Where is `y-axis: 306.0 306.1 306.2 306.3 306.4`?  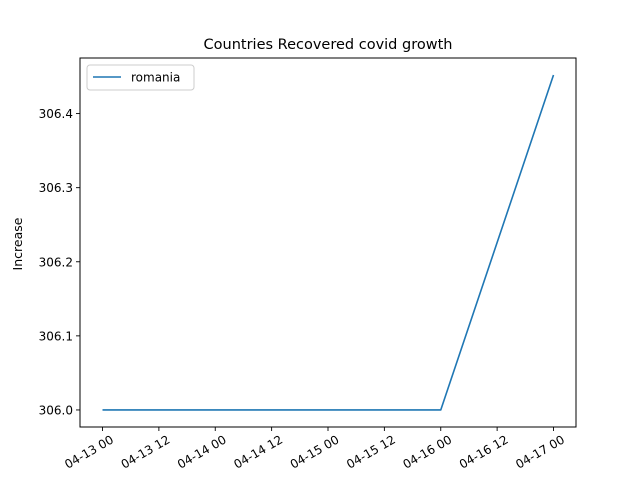 y-axis: 306.0 306.1 306.2 306.3 306.4 is located at coordinates (59, 262).